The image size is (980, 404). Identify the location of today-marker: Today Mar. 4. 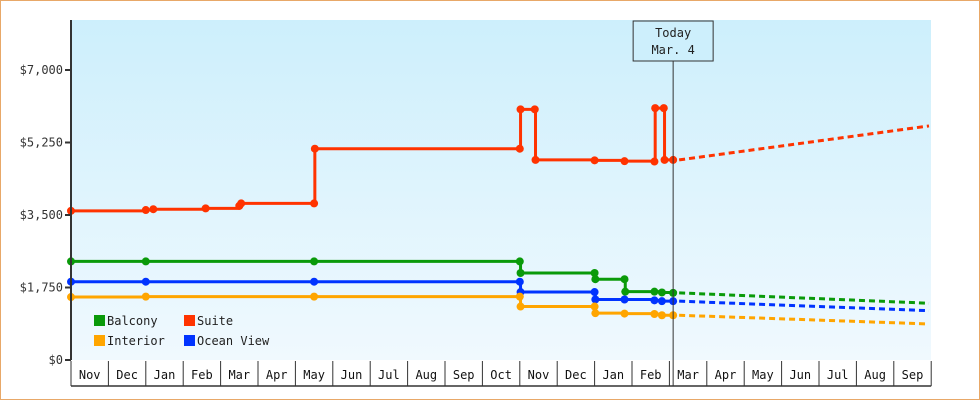
(673, 203).